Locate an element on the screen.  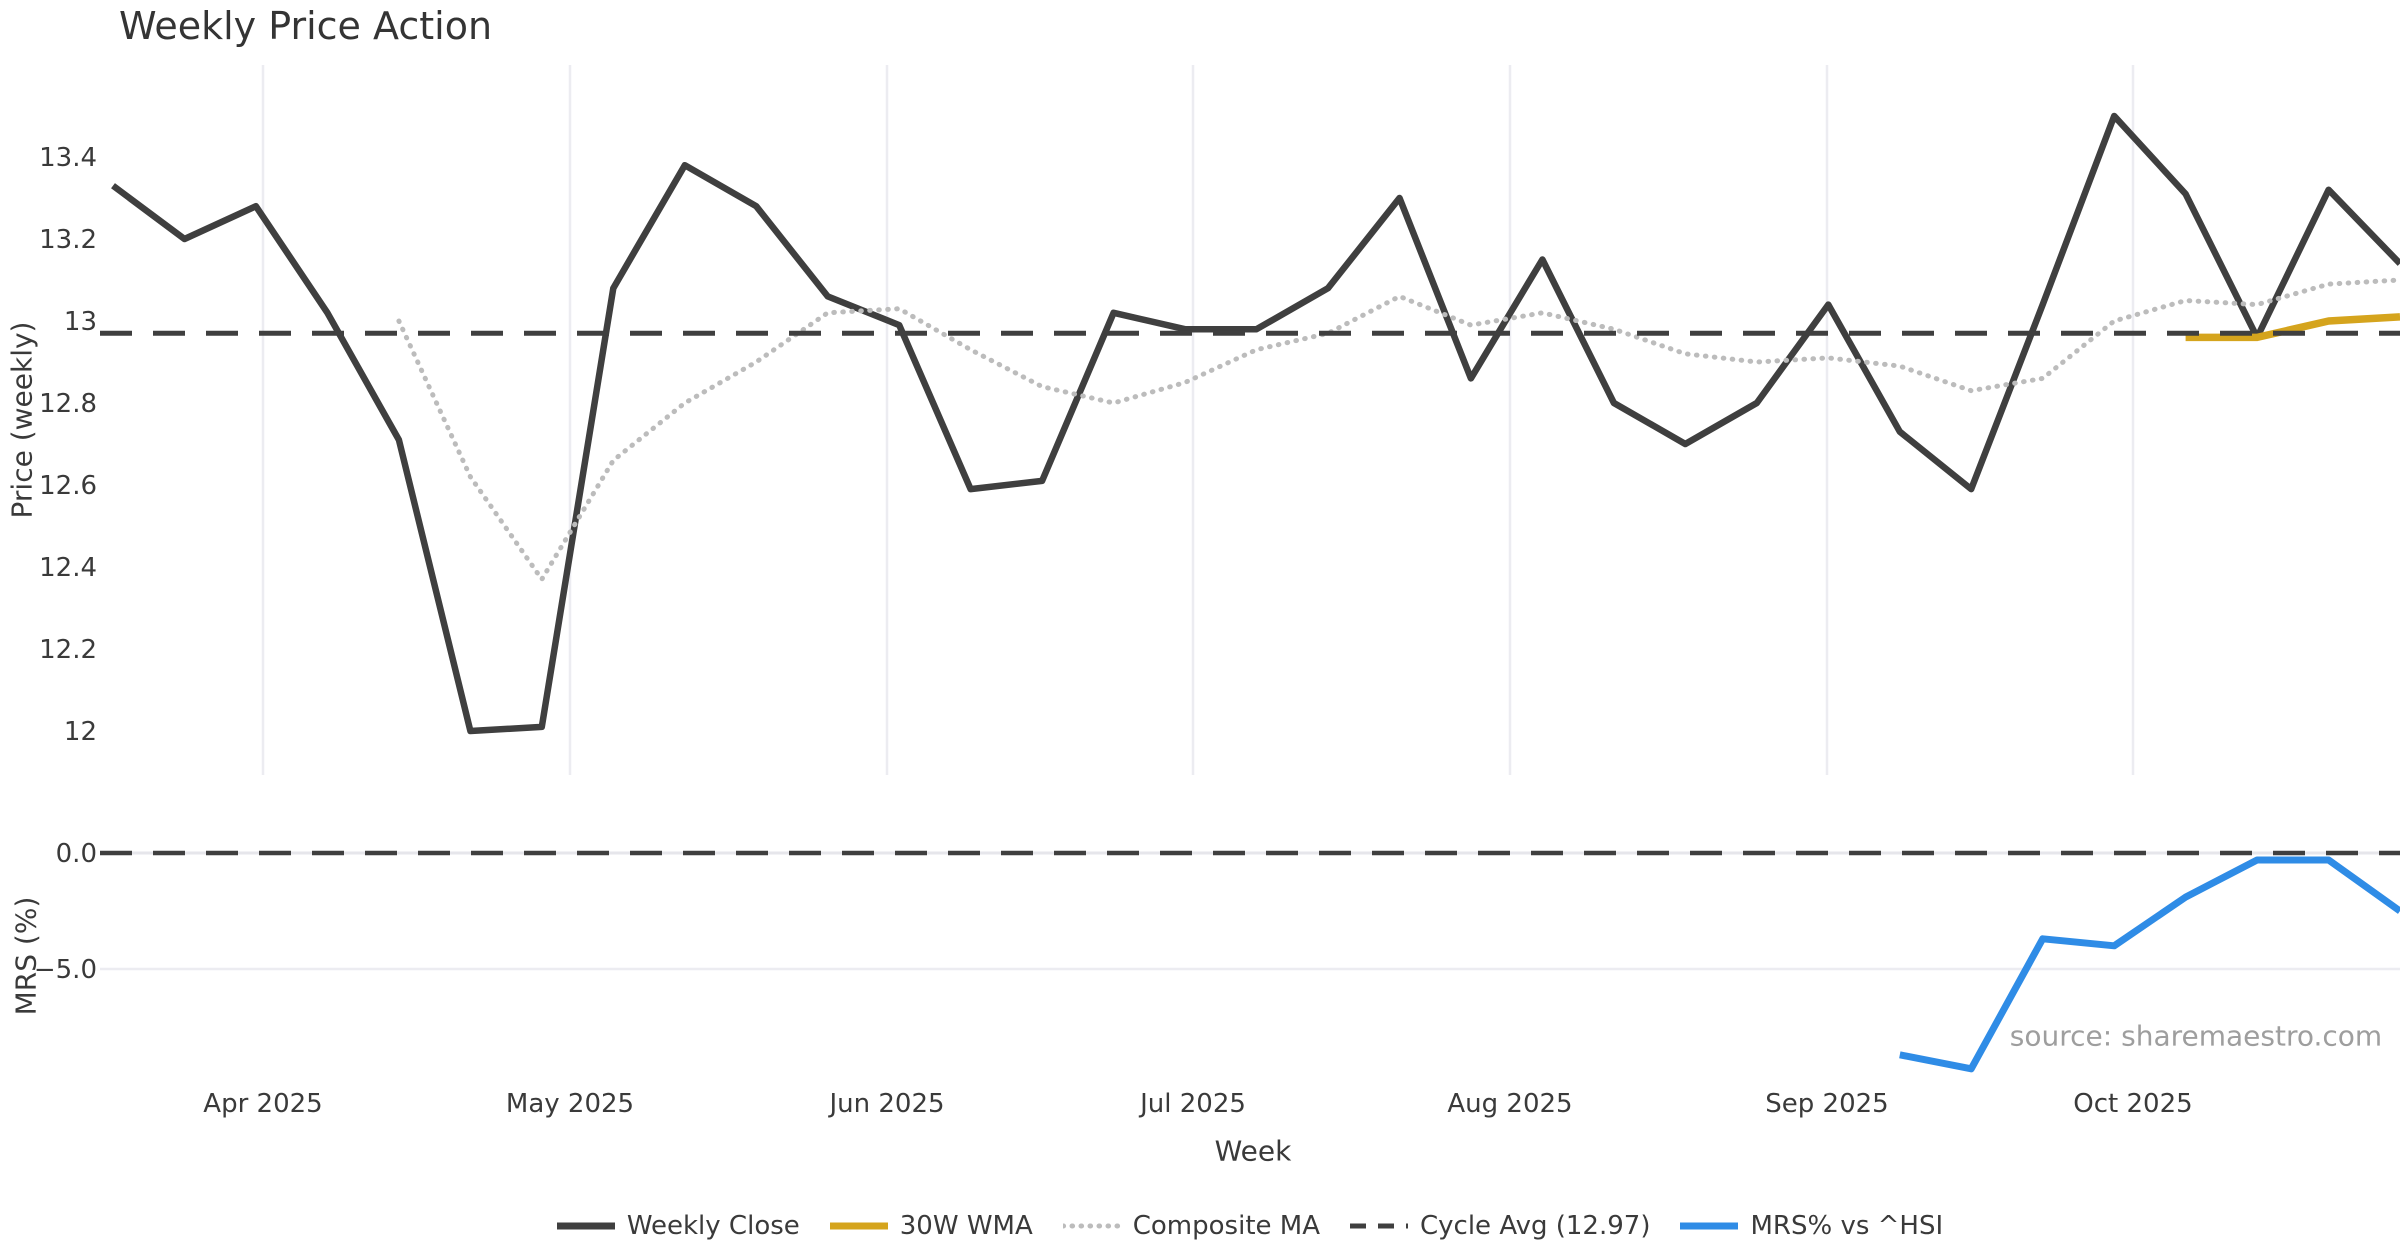
30w-wma-line is located at coordinates (2292, 327).